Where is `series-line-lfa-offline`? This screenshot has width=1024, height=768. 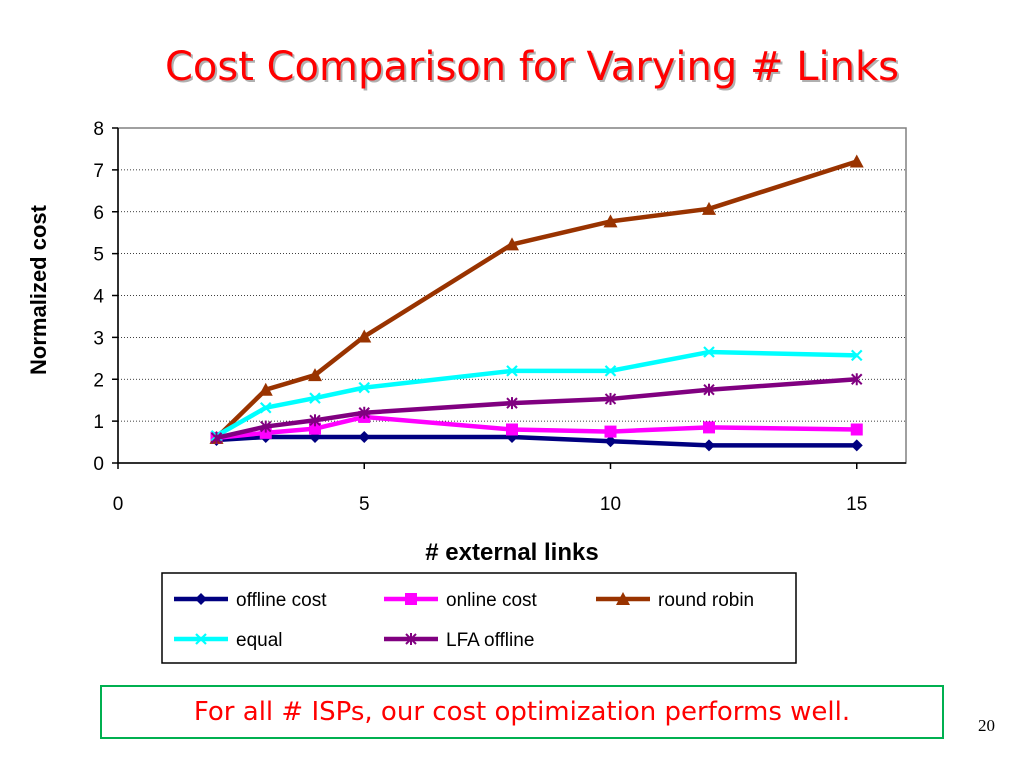 series-line-lfa-offline is located at coordinates (536, 409).